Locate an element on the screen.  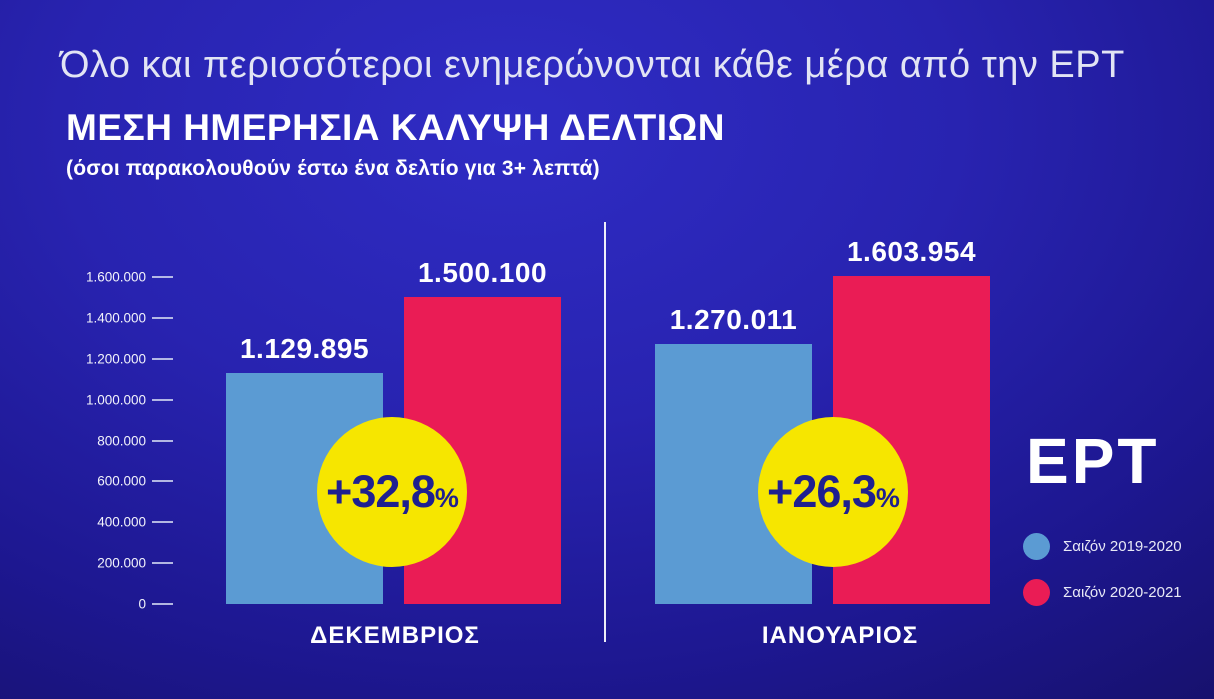
y-axis-tick-label: 1.600.000 is located at coordinates (115, 277).